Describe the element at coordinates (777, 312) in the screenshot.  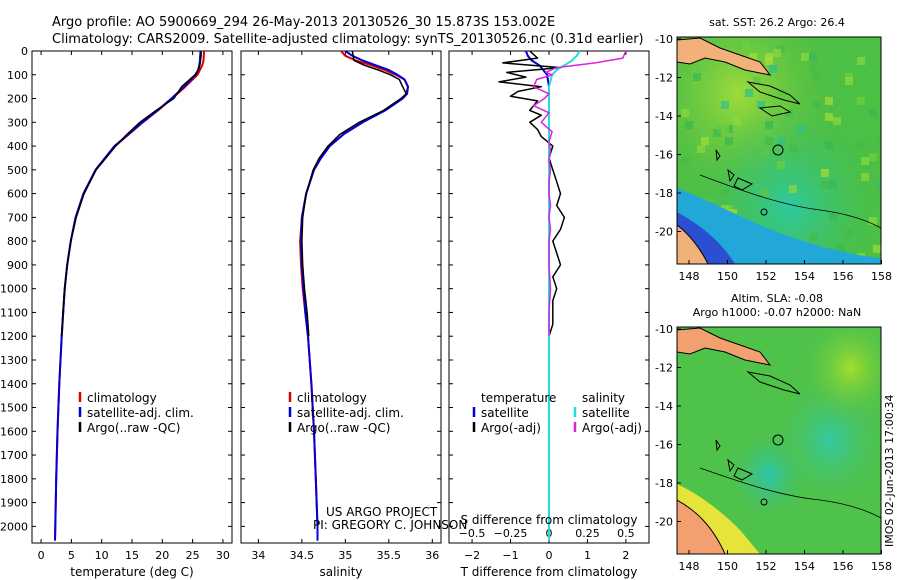
I see `sla-map-title2: Argo h1000: -0.07 h2000: NaN` at that location.